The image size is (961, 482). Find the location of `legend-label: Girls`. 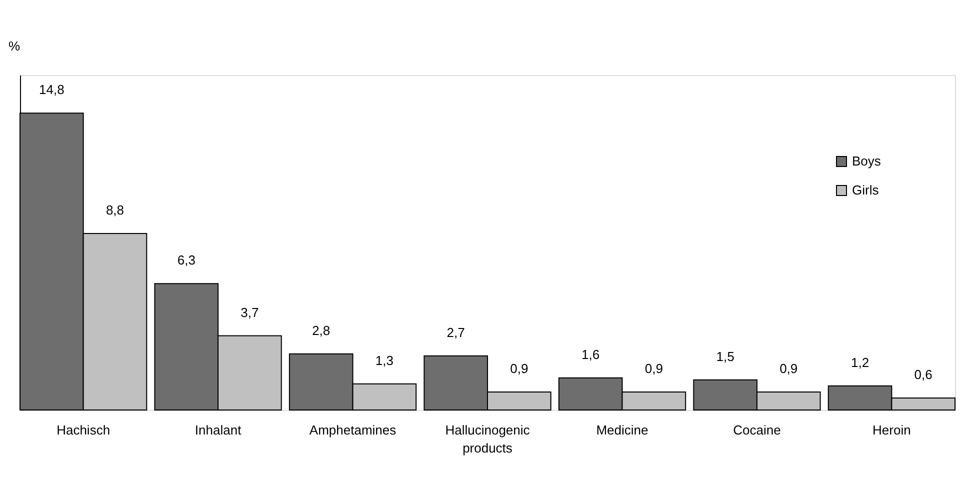

legend-label: Girls is located at coordinates (866, 190).